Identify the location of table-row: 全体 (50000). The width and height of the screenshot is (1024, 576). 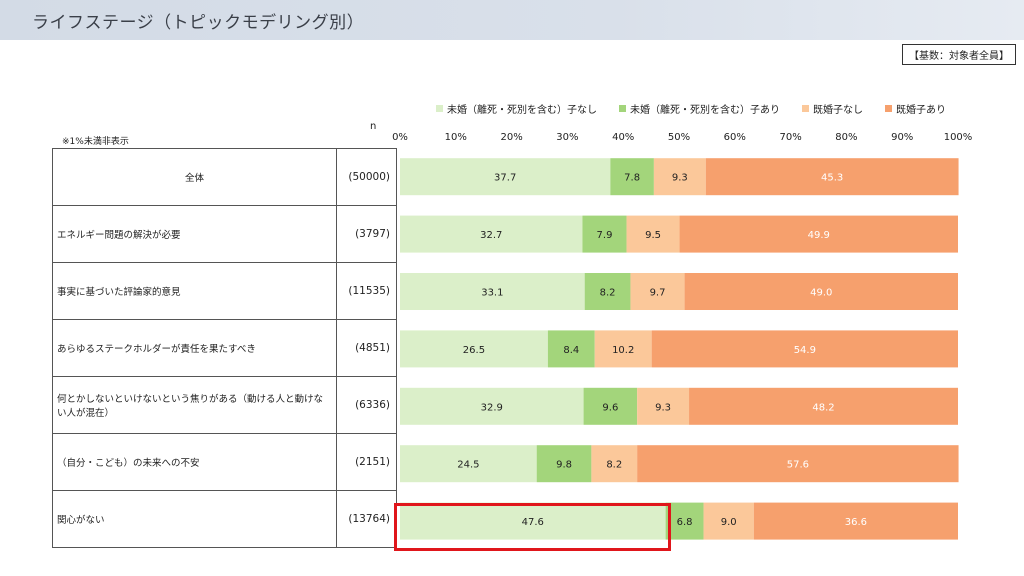
(224, 177).